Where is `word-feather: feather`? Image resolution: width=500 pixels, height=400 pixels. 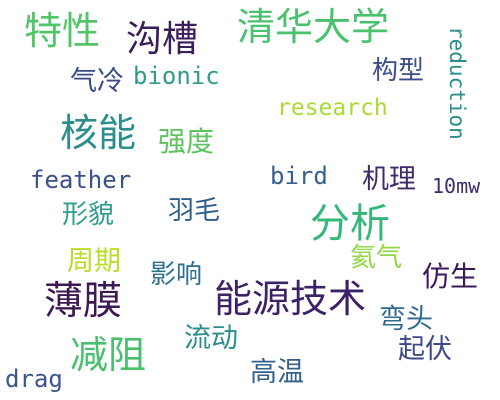 word-feather: feather is located at coordinates (81, 180).